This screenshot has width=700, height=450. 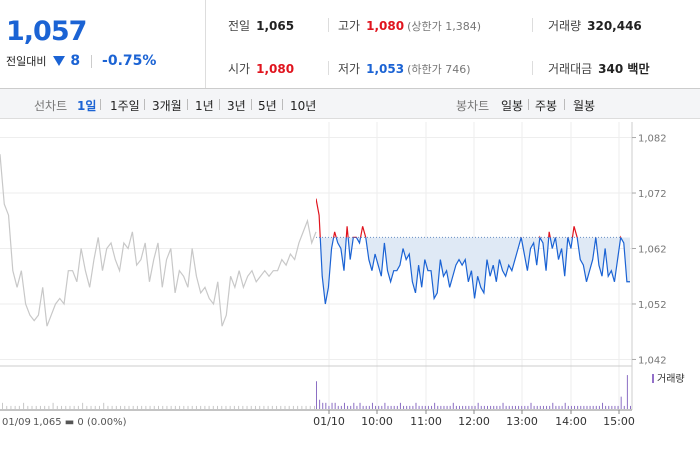 I want to click on tab-5year: 5년, so click(x=267, y=106).